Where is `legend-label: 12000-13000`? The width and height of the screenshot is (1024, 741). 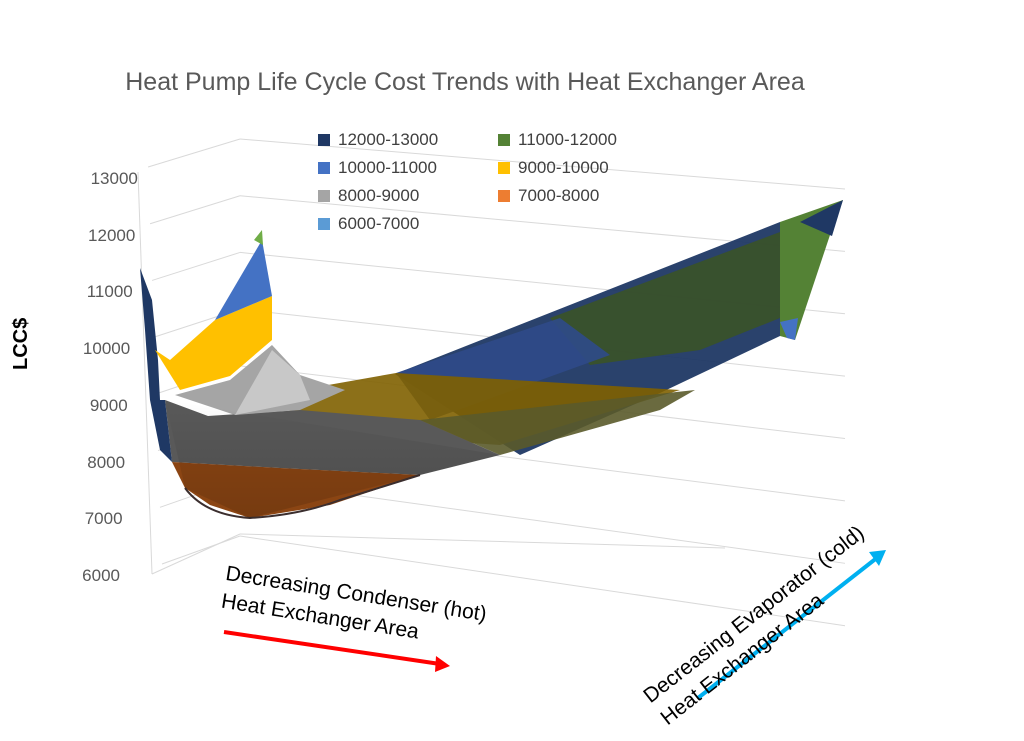 legend-label: 12000-13000 is located at coordinates (388, 139).